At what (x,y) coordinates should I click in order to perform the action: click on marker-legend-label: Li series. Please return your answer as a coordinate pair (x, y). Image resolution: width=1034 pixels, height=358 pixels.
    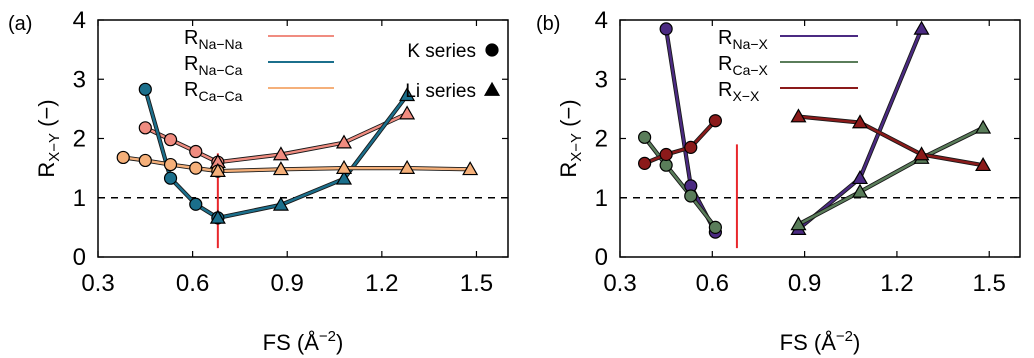
    Looking at the image, I should click on (440, 91).